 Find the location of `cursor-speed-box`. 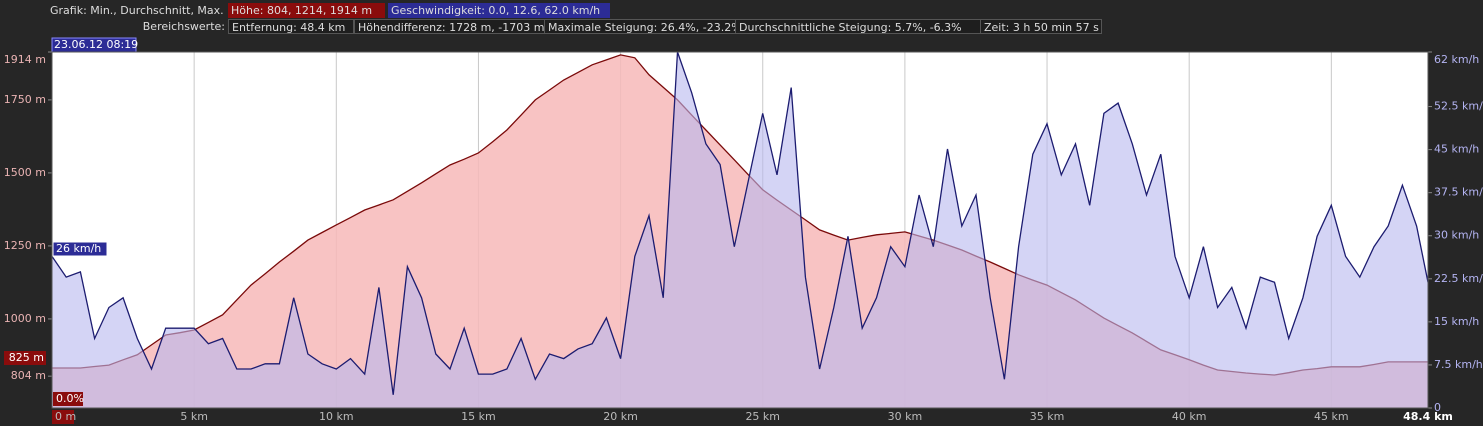

cursor-speed-box is located at coordinates (80, 249).